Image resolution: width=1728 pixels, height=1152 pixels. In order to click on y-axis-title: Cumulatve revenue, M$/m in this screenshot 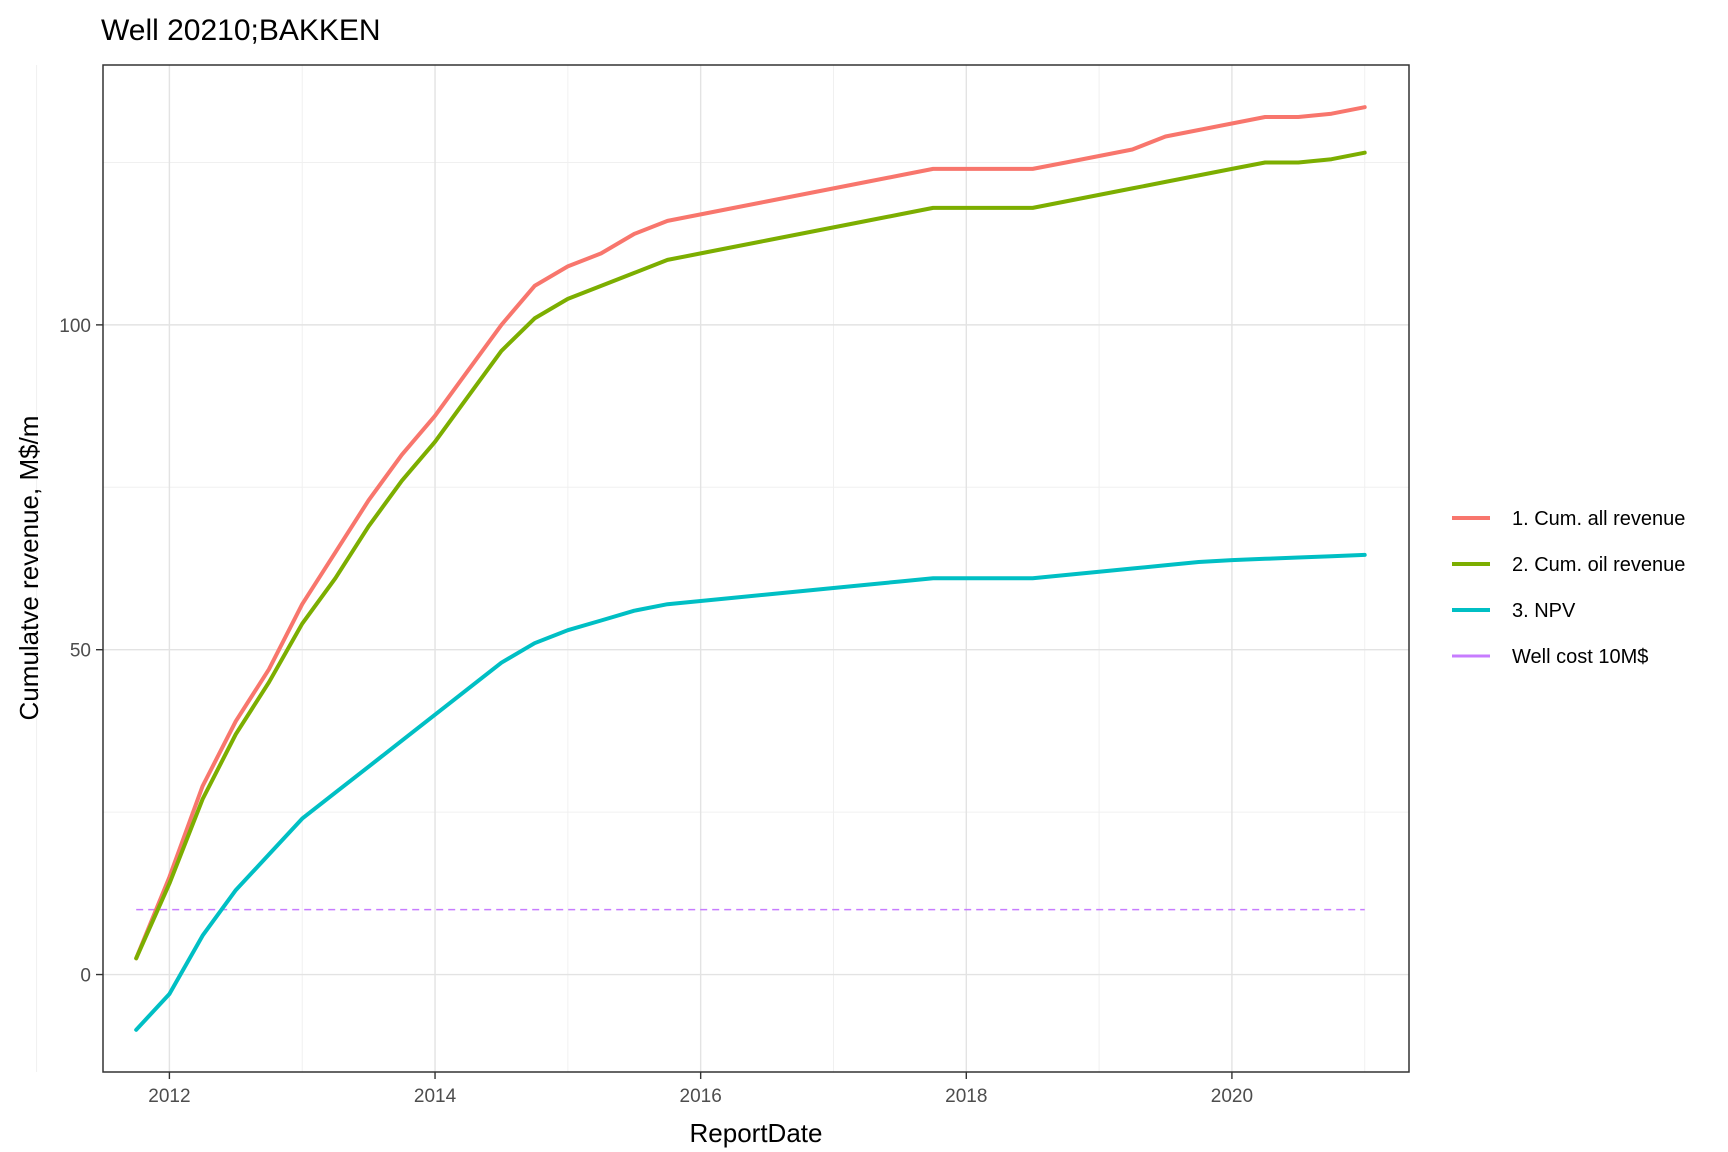, I will do `click(29, 568)`.